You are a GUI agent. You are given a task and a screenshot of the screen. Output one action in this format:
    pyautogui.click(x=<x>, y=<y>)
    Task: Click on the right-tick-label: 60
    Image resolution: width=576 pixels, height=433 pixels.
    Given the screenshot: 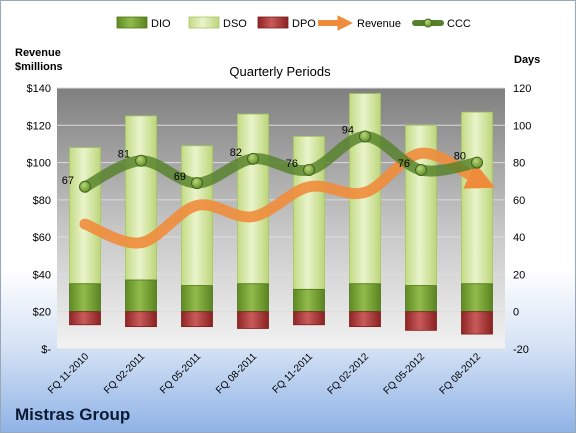 What is the action you would take?
    pyautogui.click(x=519, y=201)
    